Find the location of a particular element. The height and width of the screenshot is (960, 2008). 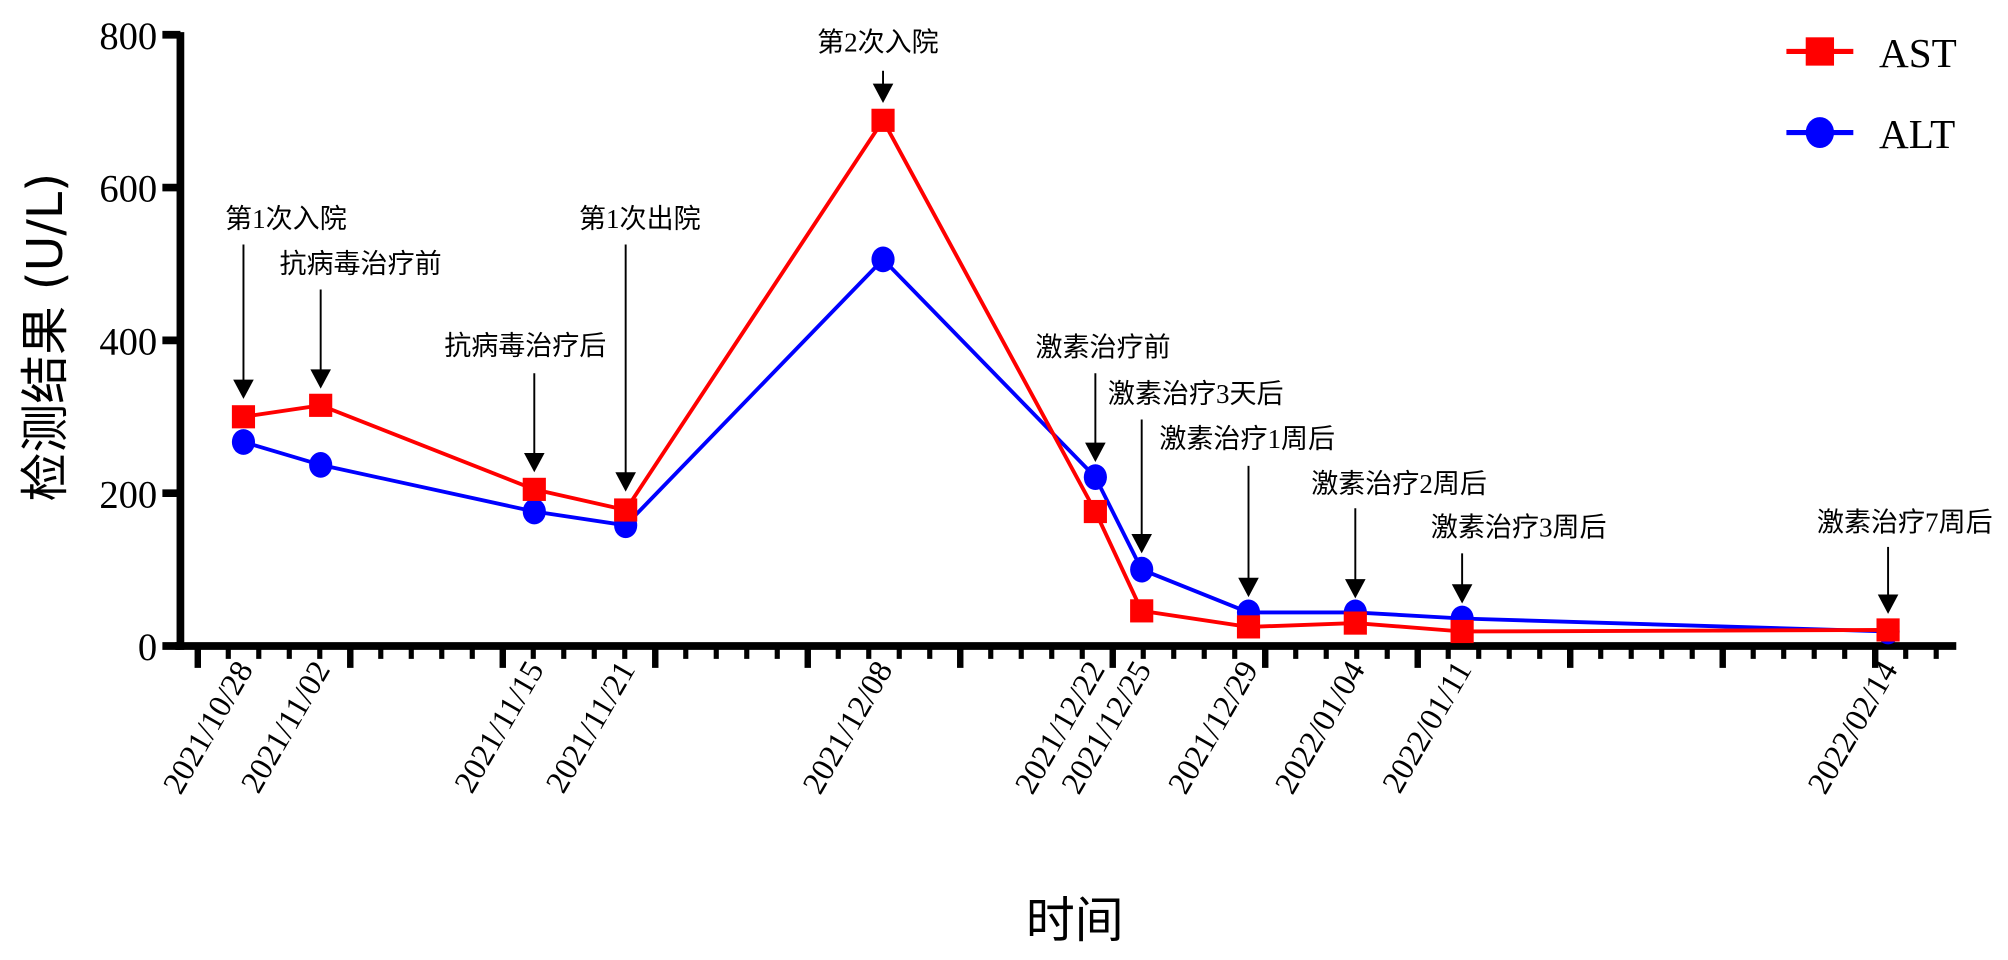

annotation: 激素治疗2周后 is located at coordinates (1399, 534).